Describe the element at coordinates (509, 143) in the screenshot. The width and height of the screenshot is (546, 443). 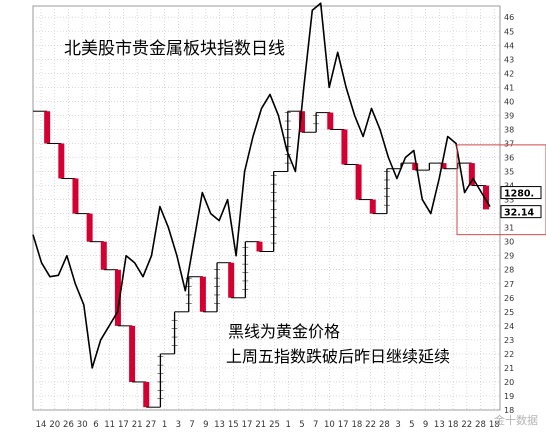
I see `y-tick-label: 37` at that location.